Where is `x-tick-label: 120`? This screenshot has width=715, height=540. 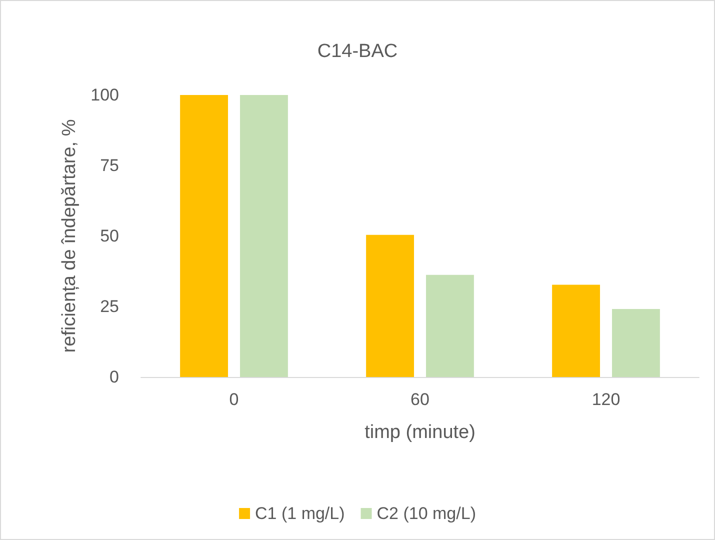
x-tick-label: 120 is located at coordinates (606, 399).